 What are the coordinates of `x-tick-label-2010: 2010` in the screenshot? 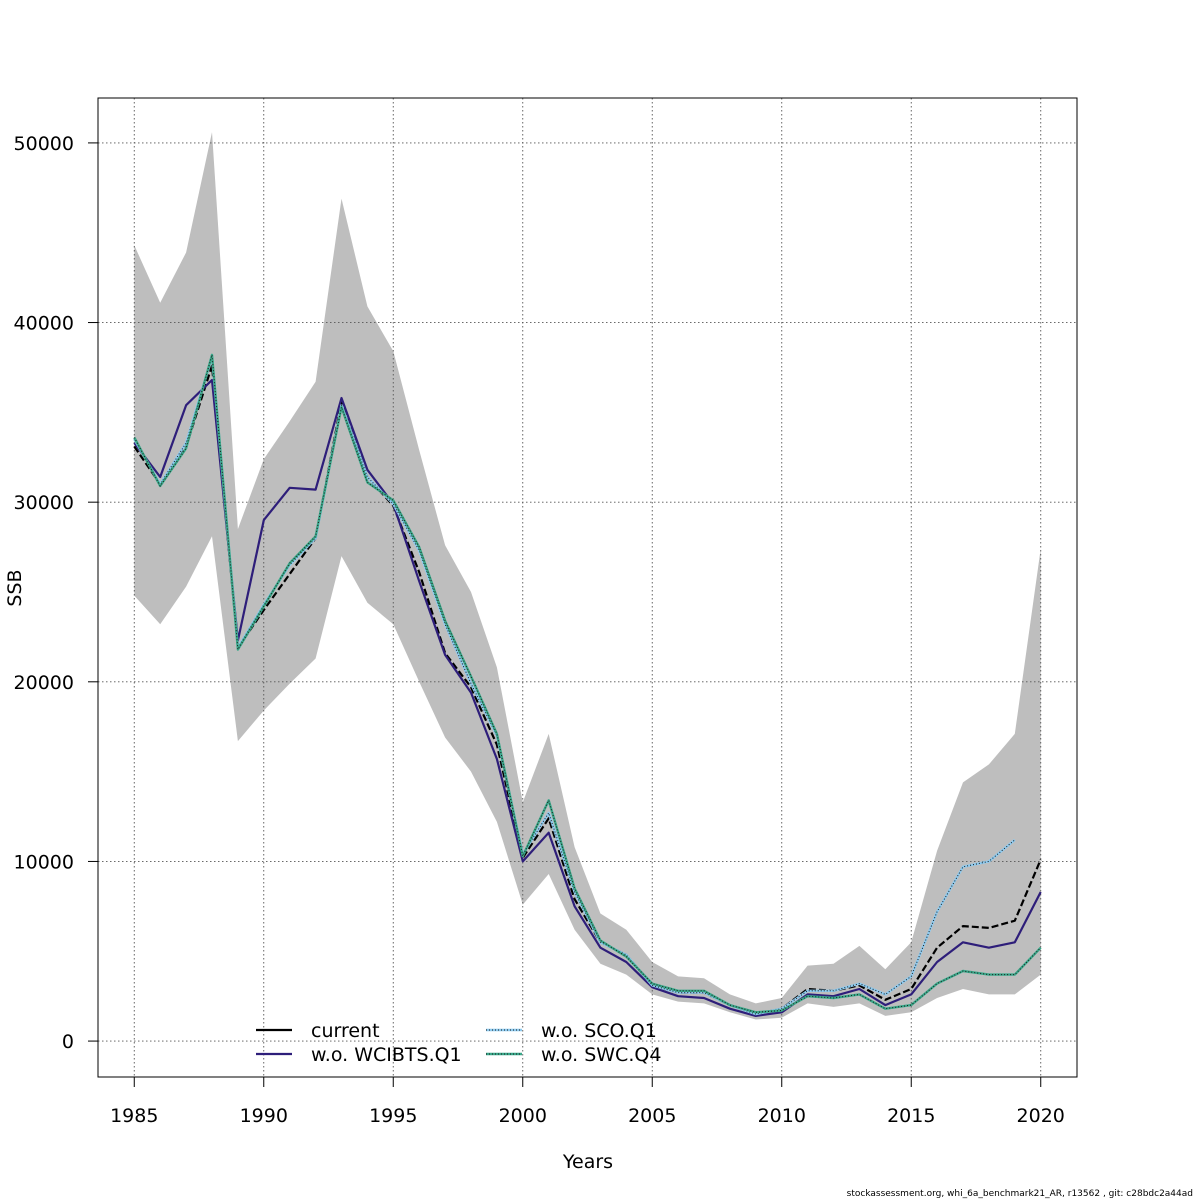 It's located at (782, 1116).